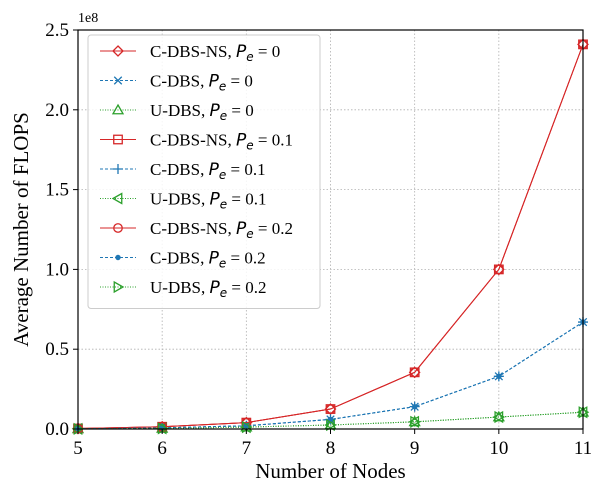  What do you see at coordinates (57, 190) in the screenshot?
I see `y-tick-label: 1.5` at bounding box center [57, 190].